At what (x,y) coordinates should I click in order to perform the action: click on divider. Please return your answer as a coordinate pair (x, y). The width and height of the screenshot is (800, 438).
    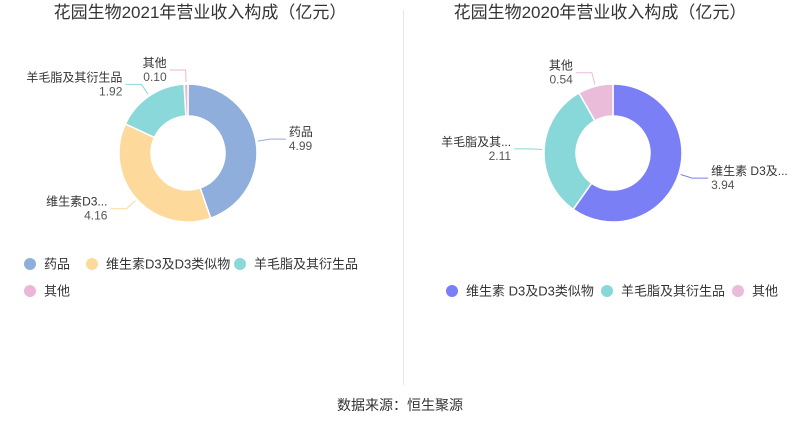
    Looking at the image, I should click on (403, 197).